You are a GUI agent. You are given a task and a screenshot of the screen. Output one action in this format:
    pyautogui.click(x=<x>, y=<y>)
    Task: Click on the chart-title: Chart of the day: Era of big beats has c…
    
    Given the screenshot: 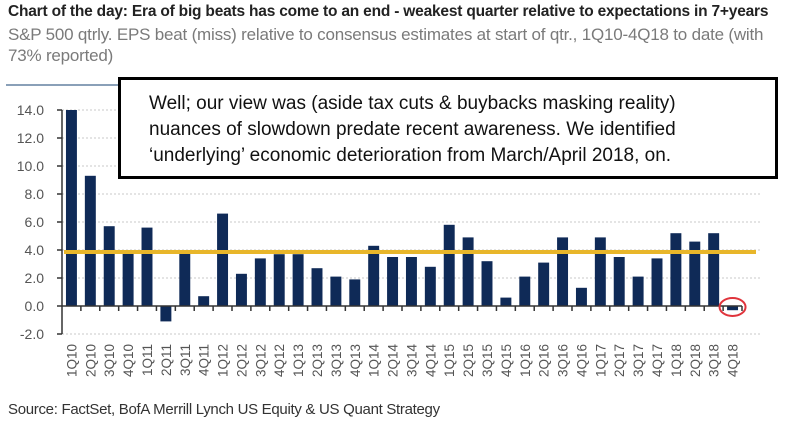 What is the action you would take?
    pyautogui.click(x=388, y=11)
    